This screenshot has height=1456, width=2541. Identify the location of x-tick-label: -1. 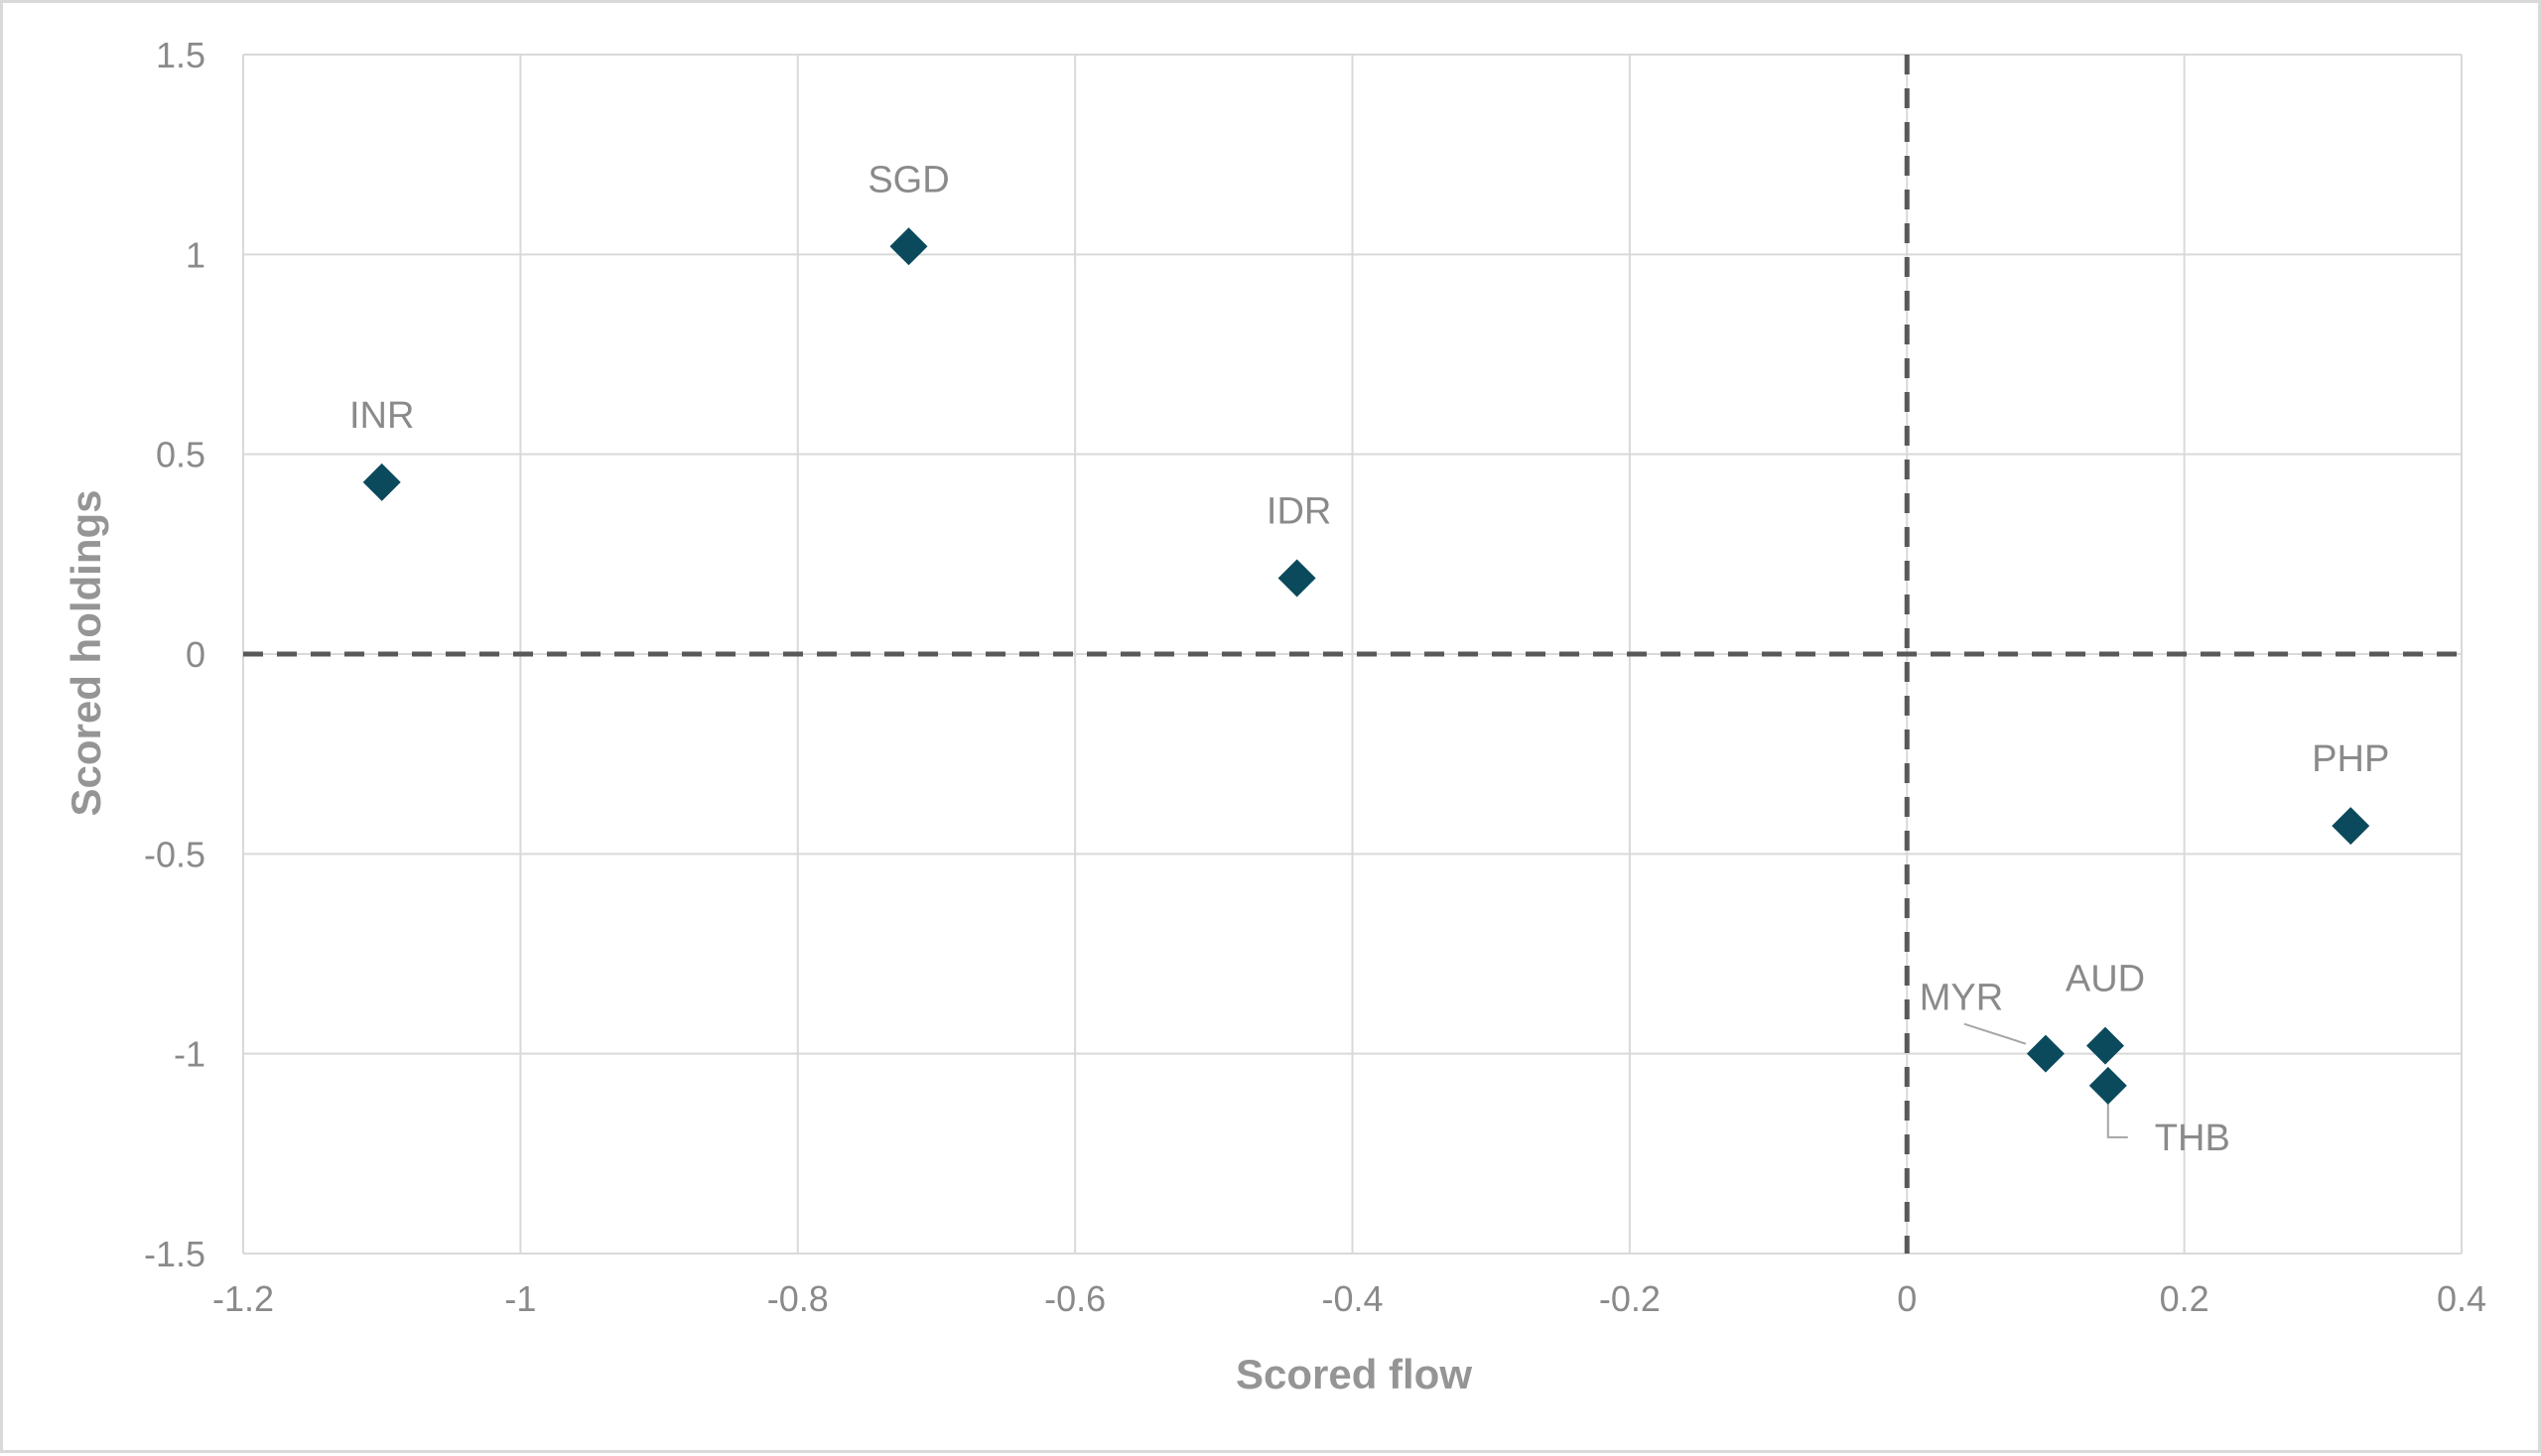
(520, 1298).